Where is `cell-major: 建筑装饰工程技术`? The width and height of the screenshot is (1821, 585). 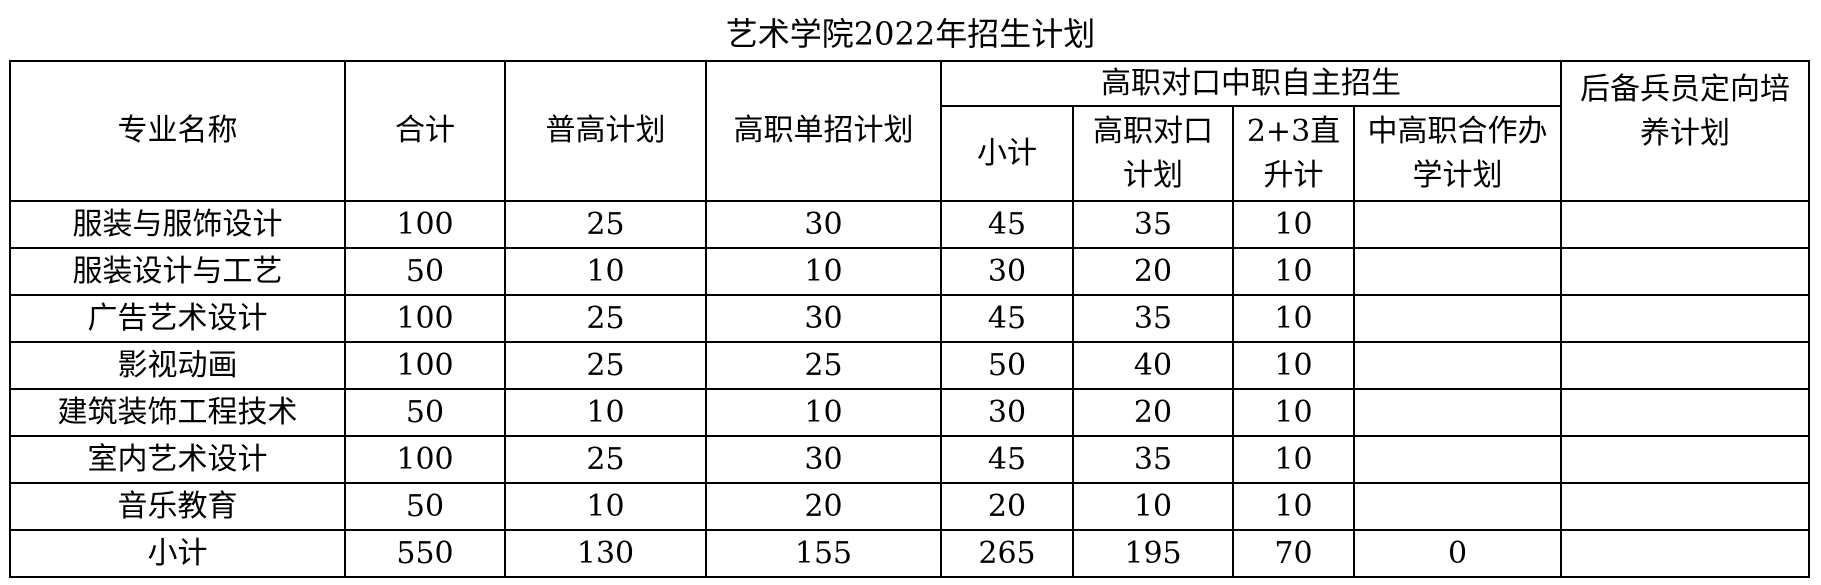 cell-major: 建筑装饰工程技术 is located at coordinates (177, 412).